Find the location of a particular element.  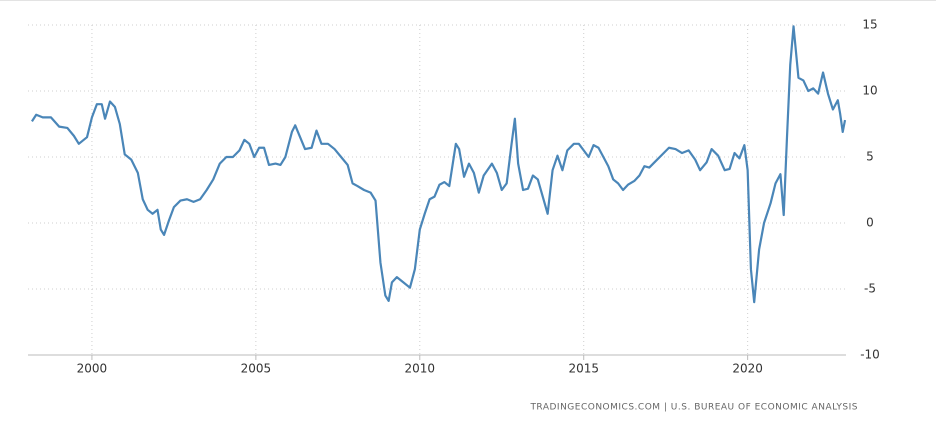

y-tick-label: 5 is located at coordinates (870, 157).